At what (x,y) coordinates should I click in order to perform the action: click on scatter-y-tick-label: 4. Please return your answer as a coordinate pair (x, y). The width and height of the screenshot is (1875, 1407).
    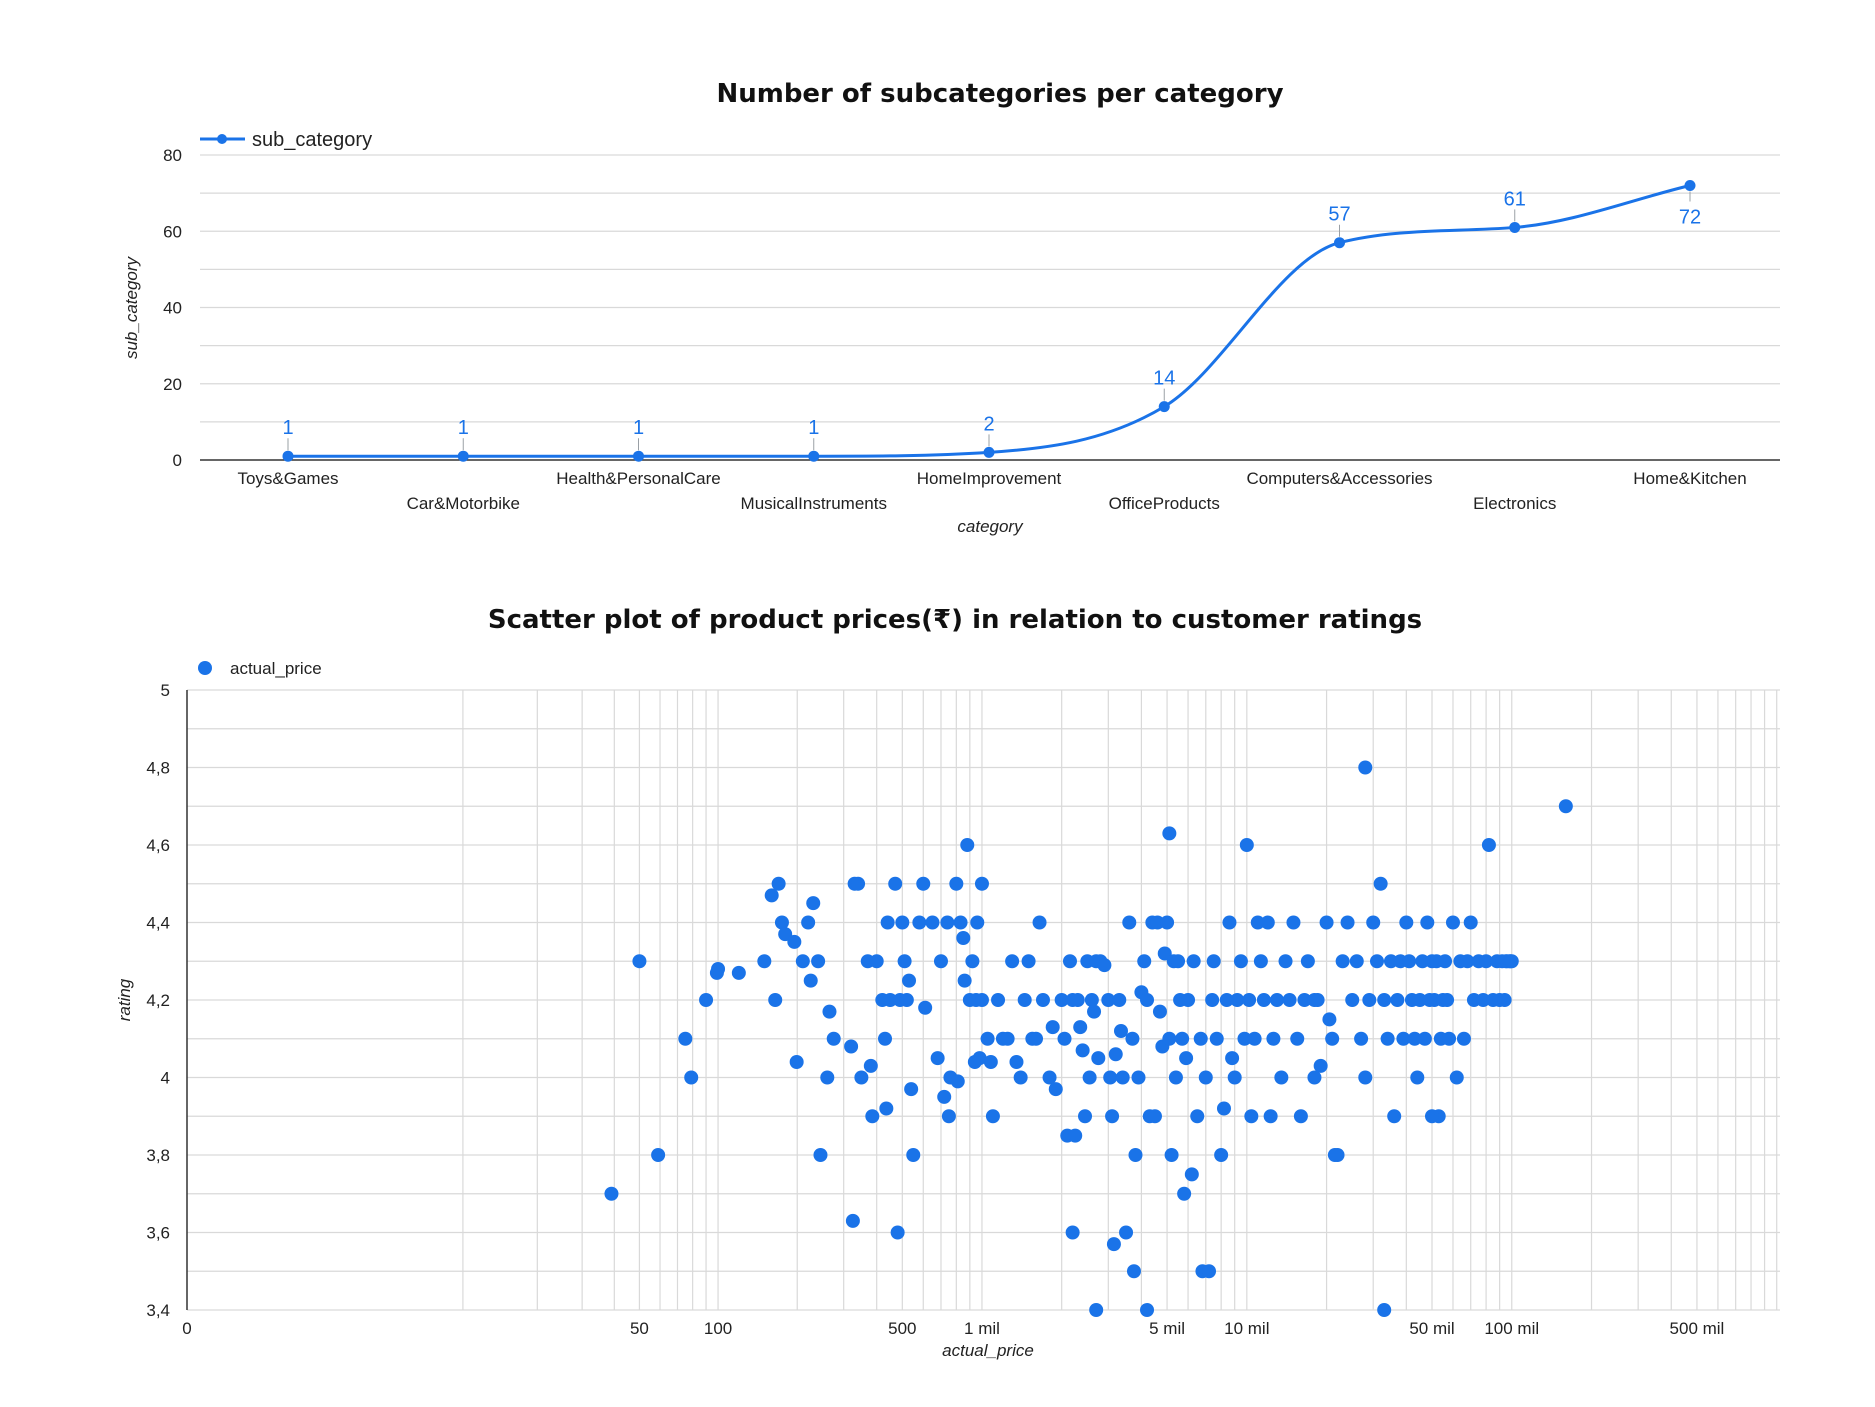
    Looking at the image, I should click on (165, 1078).